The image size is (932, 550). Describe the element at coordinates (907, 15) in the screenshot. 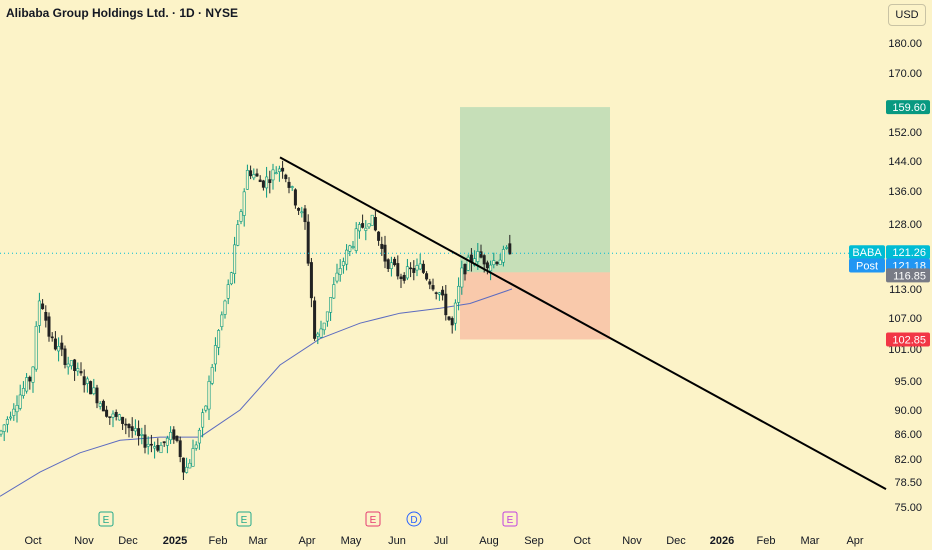

I see `currency-button: USD` at that location.